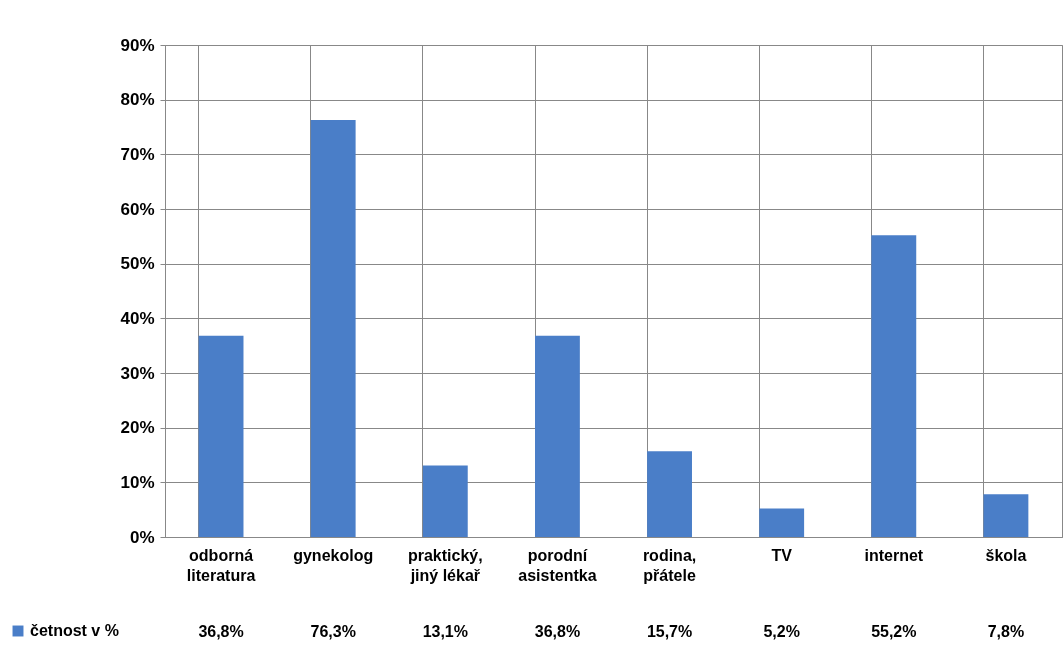  I want to click on data-label: 13,1%, so click(445, 631).